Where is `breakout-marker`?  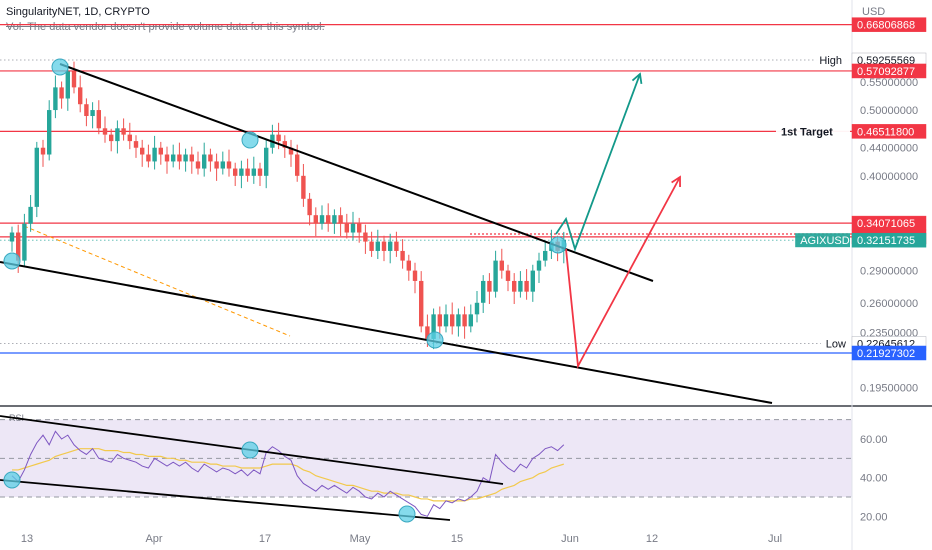
breakout-marker is located at coordinates (558, 245).